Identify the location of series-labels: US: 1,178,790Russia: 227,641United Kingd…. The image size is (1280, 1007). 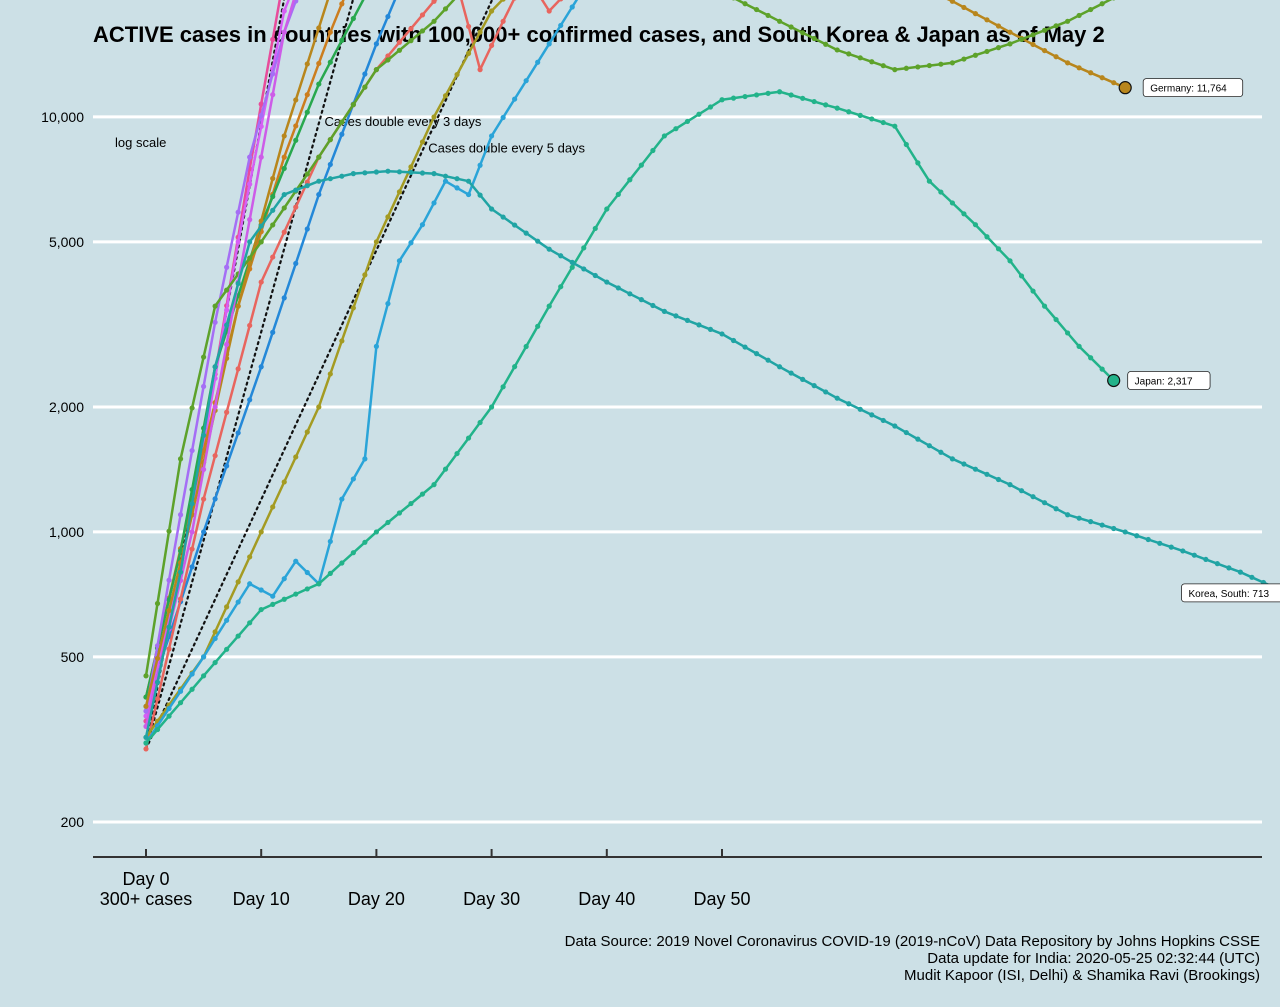
(1203, 340).